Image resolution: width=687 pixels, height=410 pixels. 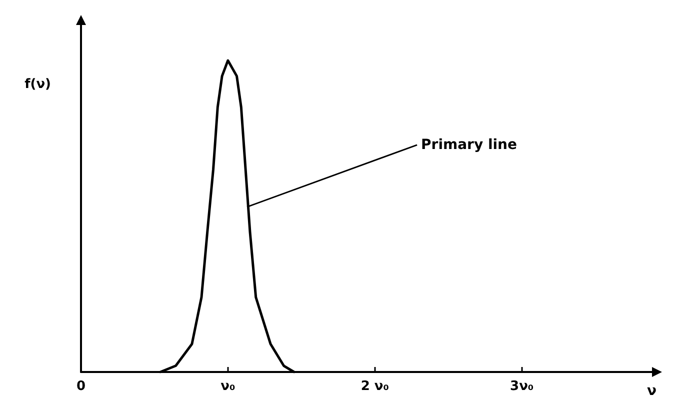 I want to click on y-axis-title: f(ν), so click(x=37, y=84).